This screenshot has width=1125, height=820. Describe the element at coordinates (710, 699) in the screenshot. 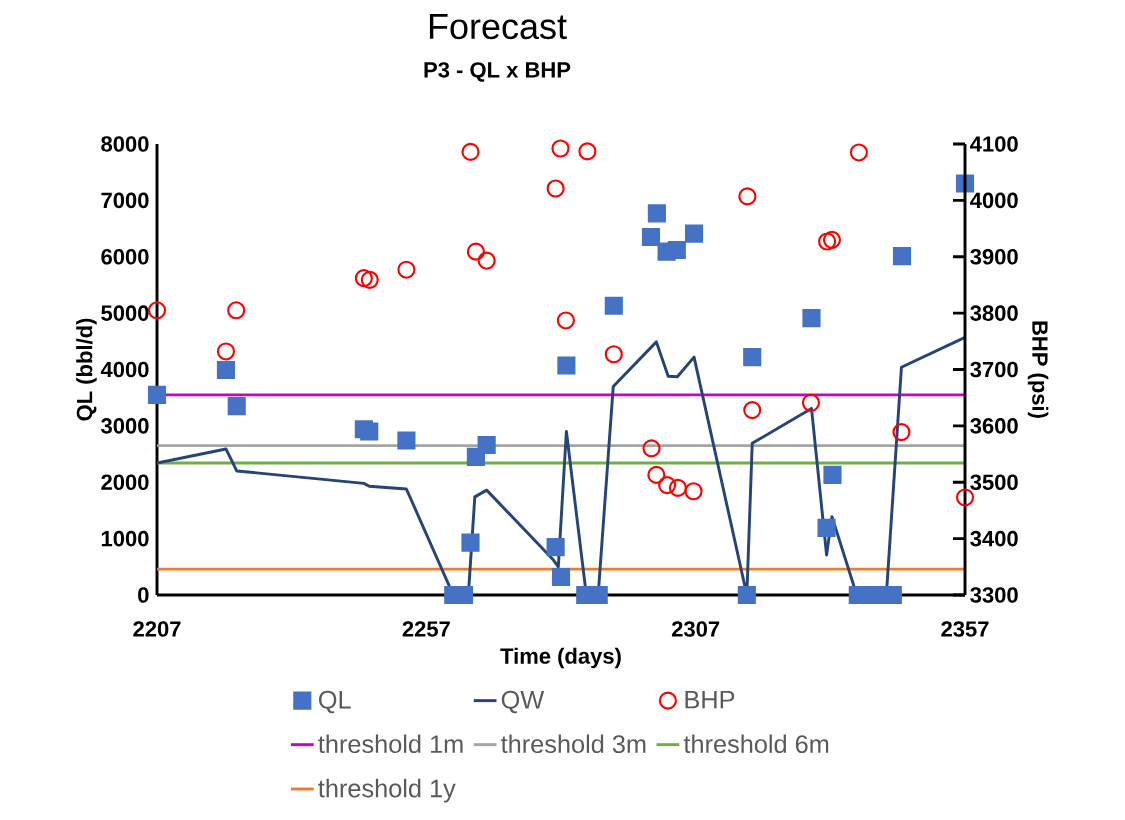

I see `legend-label: BHP` at that location.